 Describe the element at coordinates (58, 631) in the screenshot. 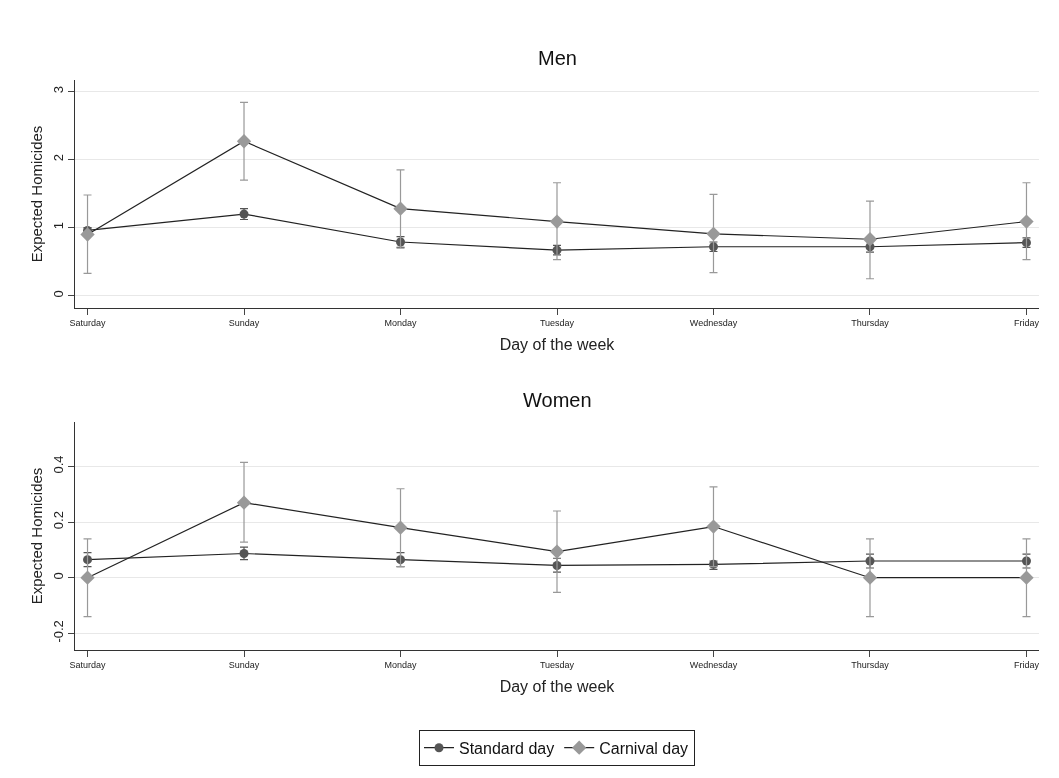

I see `y-tick-label: -0.2` at that location.